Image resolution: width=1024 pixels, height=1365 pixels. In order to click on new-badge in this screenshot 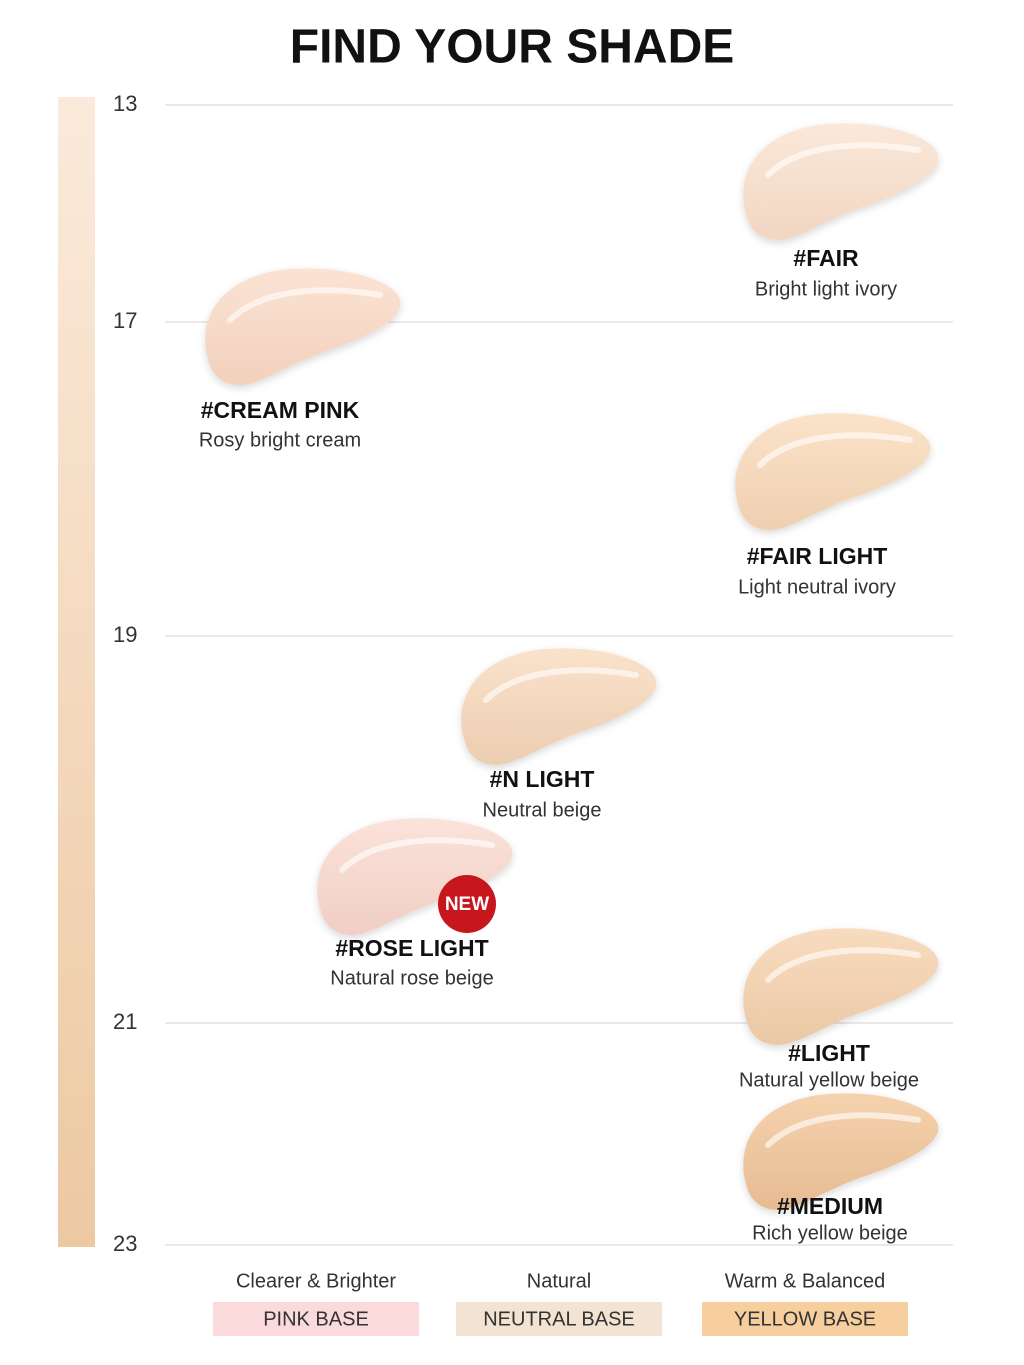, I will do `click(467, 904)`.